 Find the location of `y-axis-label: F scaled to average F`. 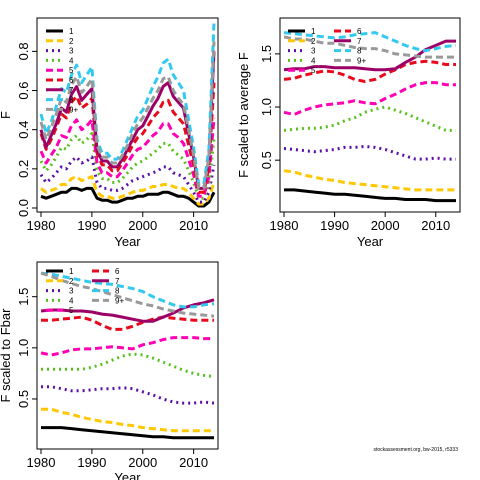

y-axis-label: F scaled to average F is located at coordinates (243, 115).